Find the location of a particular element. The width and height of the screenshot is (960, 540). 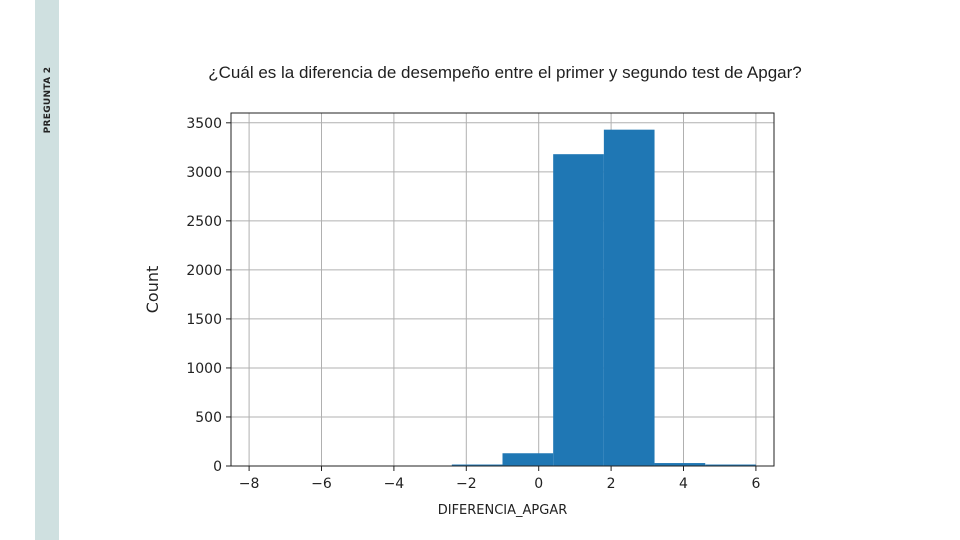

x-tick-label: 2 is located at coordinates (611, 484).